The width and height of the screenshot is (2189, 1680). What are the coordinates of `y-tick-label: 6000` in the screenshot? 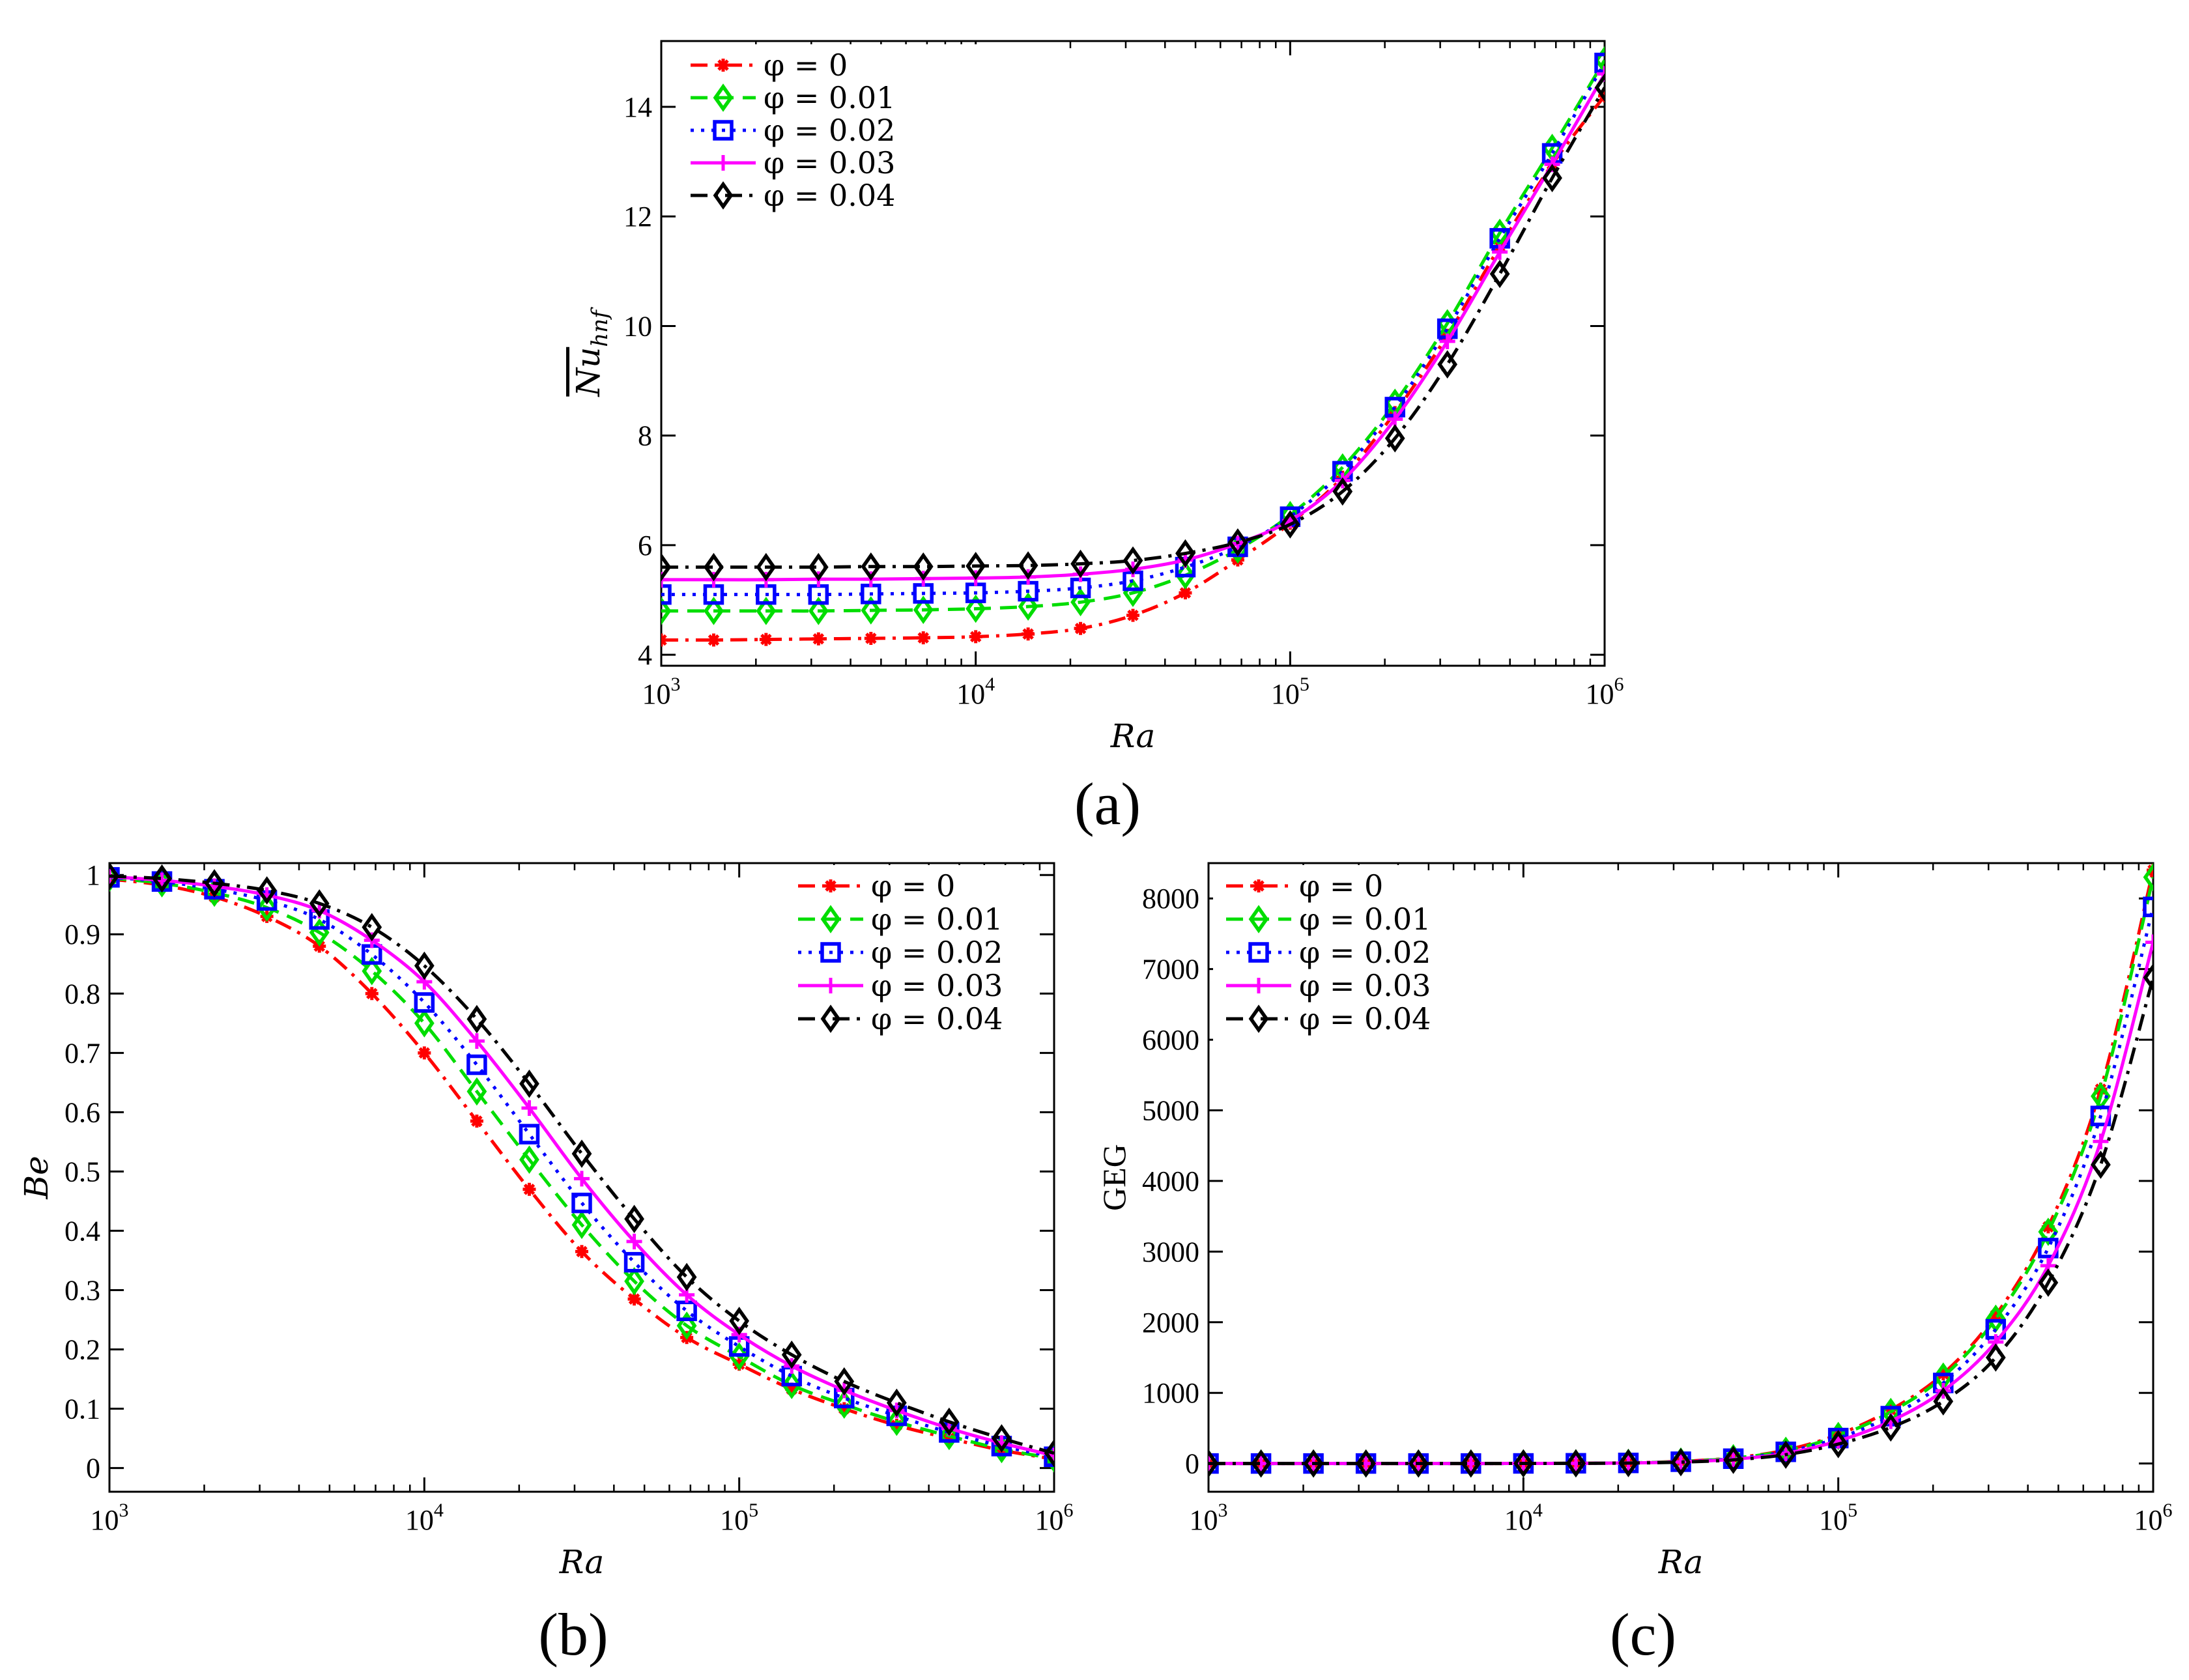 It's located at (1170, 1040).